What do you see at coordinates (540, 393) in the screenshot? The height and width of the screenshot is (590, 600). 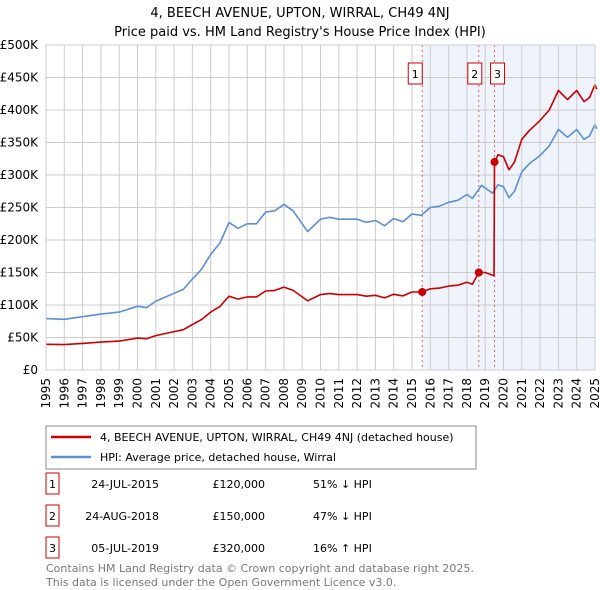 I see `x-tick-label: 2022` at bounding box center [540, 393].